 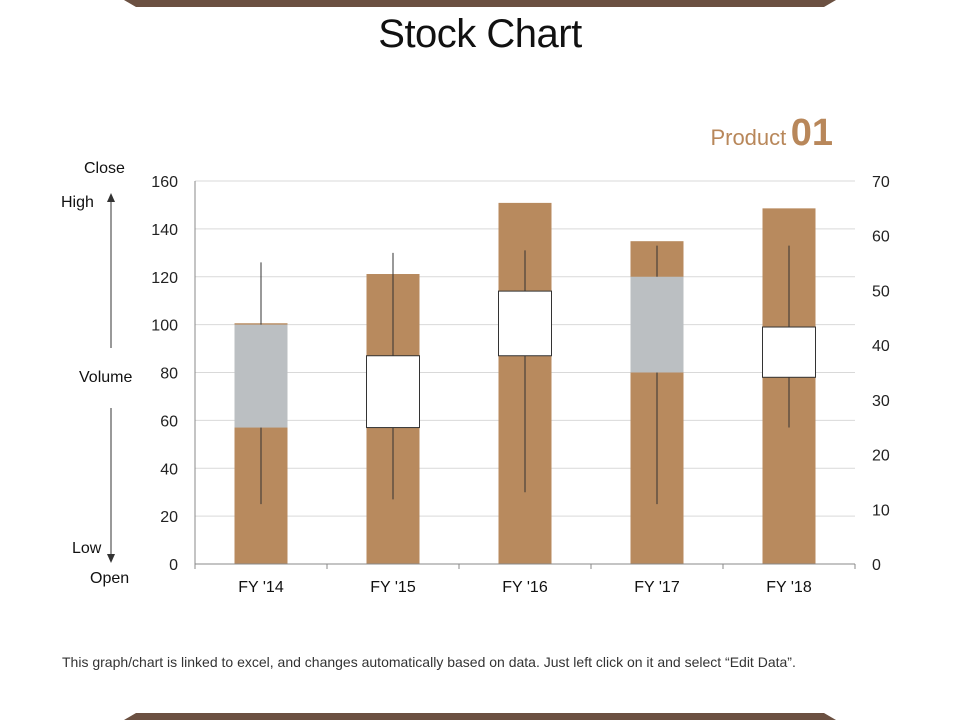 I want to click on low-label: Low, so click(x=87, y=548).